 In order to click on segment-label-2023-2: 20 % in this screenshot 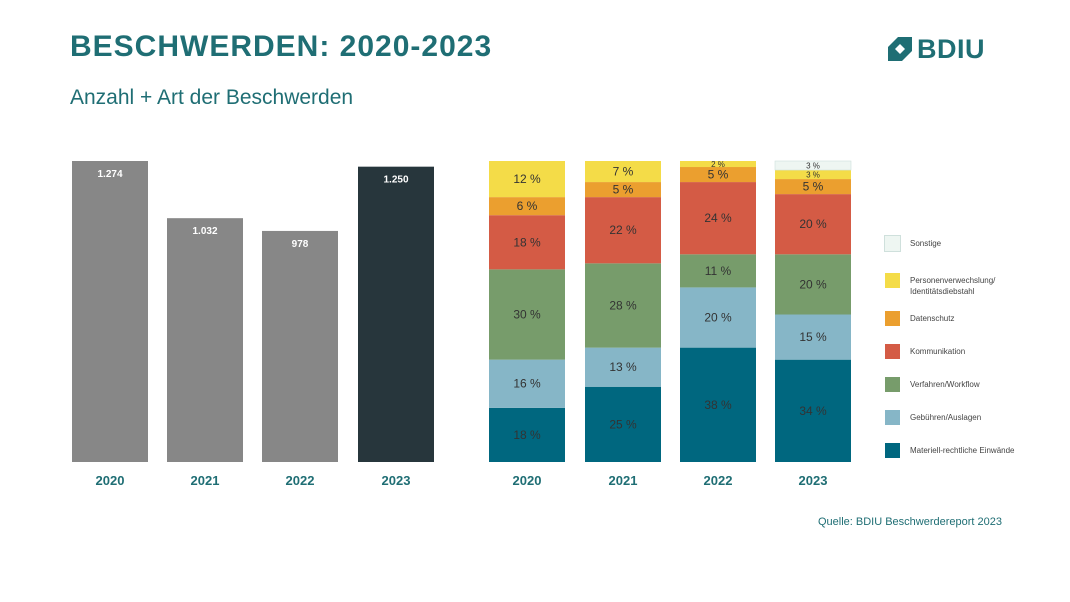, I will do `click(813, 284)`.